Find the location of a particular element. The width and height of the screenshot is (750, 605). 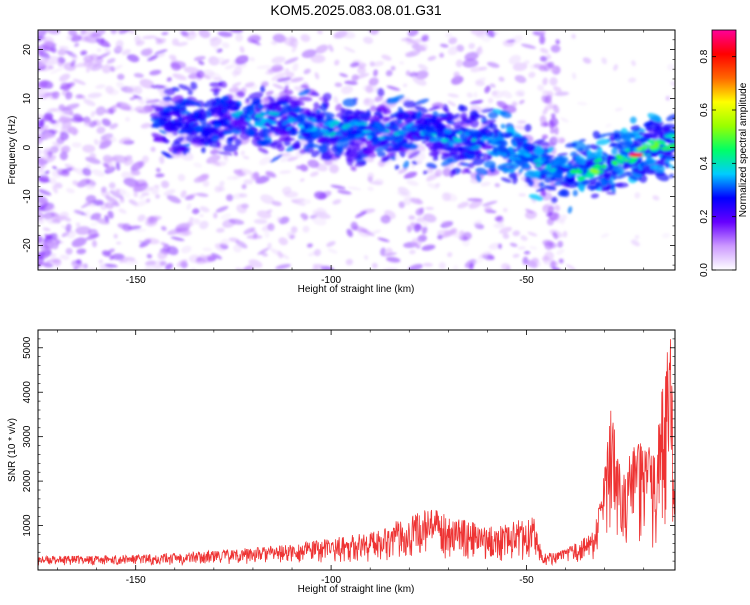

colorbar-tick-label: 0.4 is located at coordinates (704, 163).